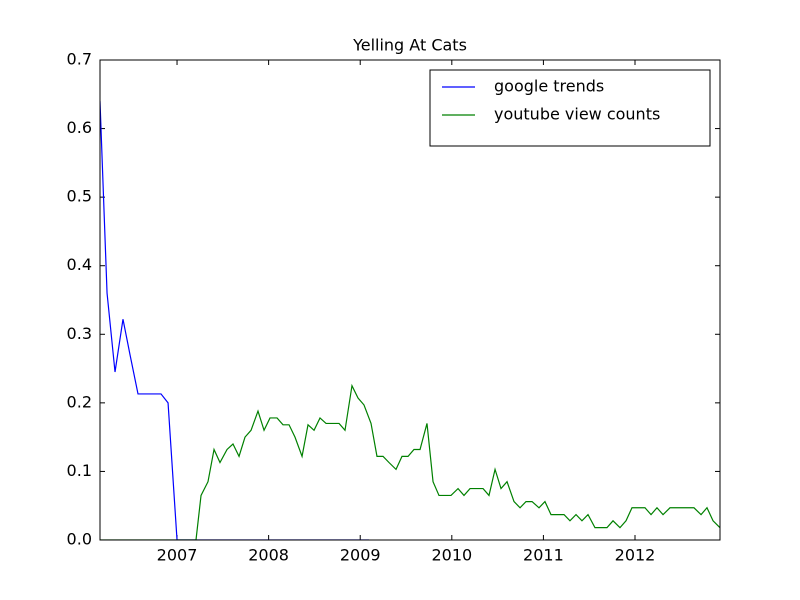 This screenshot has height=600, width=800. I want to click on y-tick-label: 0.7, so click(79, 59).